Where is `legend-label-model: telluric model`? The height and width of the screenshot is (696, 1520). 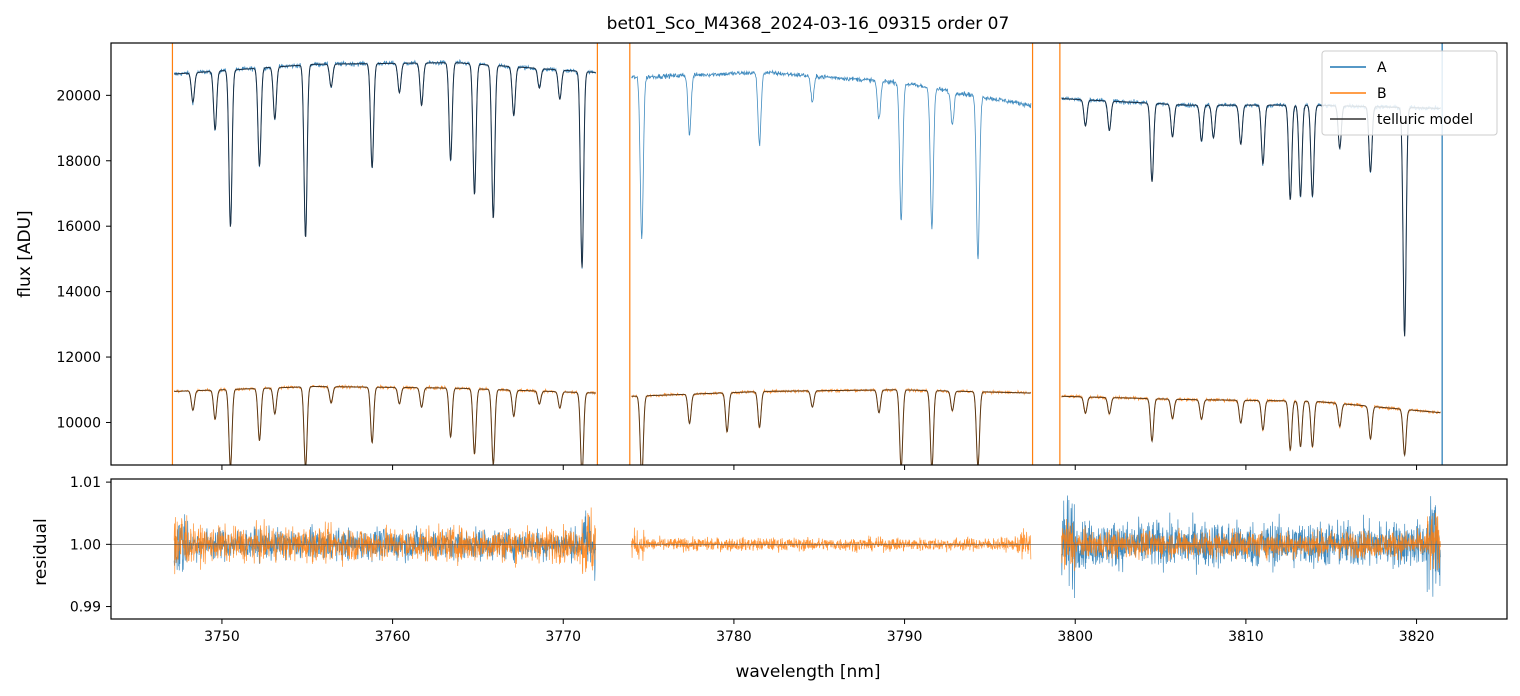
legend-label-model: telluric model is located at coordinates (1425, 120).